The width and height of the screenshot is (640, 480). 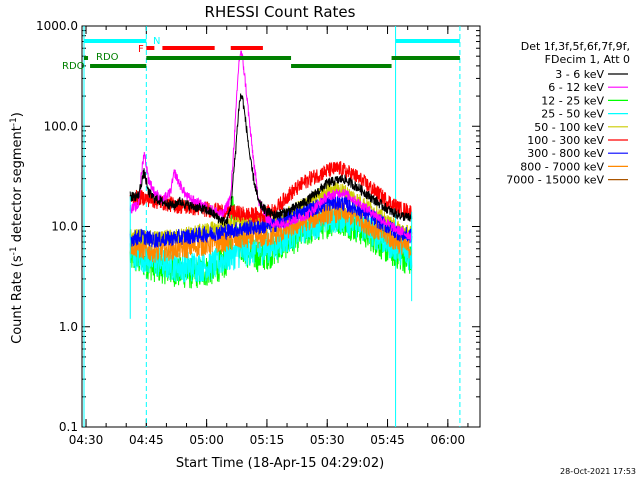 I want to click on timestamp: 28-Oct-2021 17:53, so click(x=598, y=471).